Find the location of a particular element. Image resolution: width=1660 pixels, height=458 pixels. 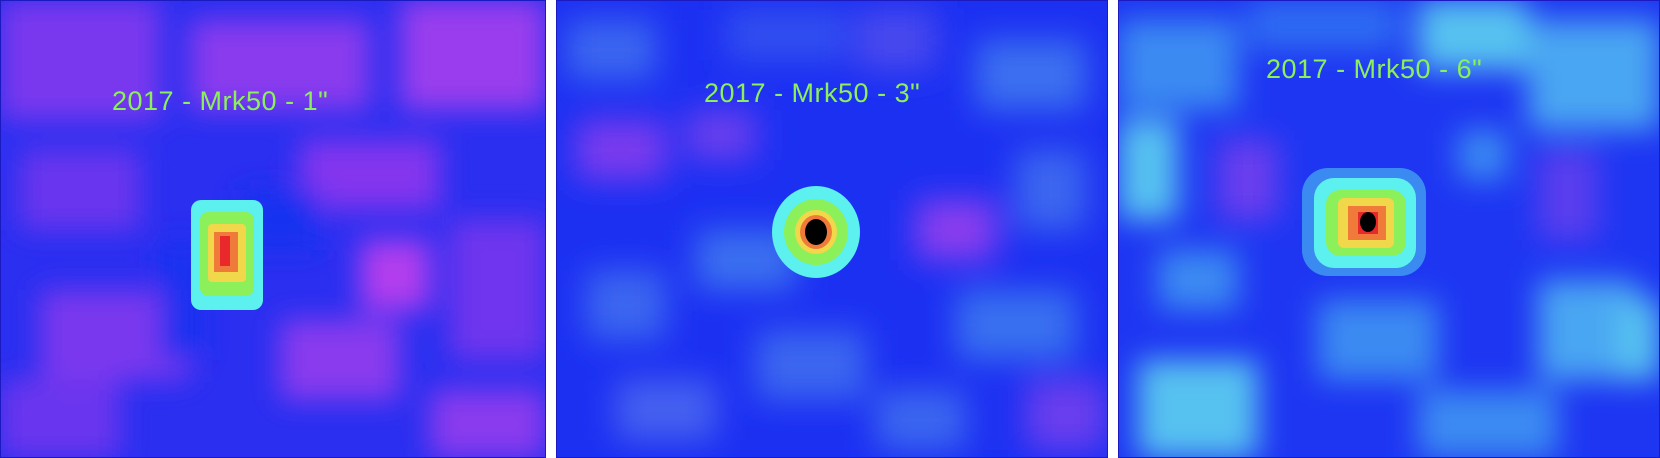

panel-label-2: 2017 - Mrk50 - 3" is located at coordinates (812, 93).